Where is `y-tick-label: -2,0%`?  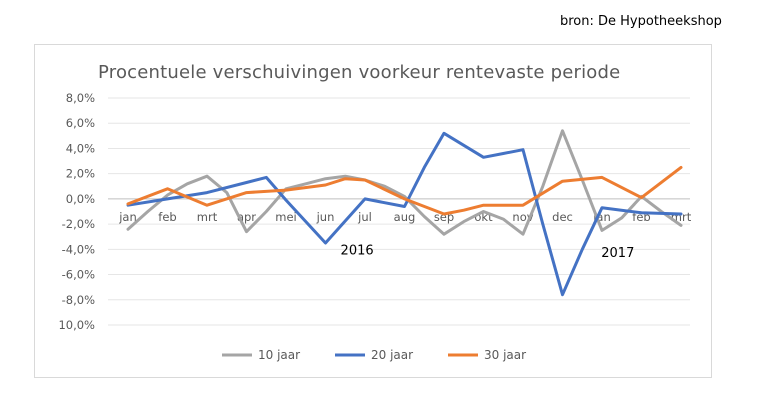
y-tick-label: -2,0% is located at coordinates (78, 224).